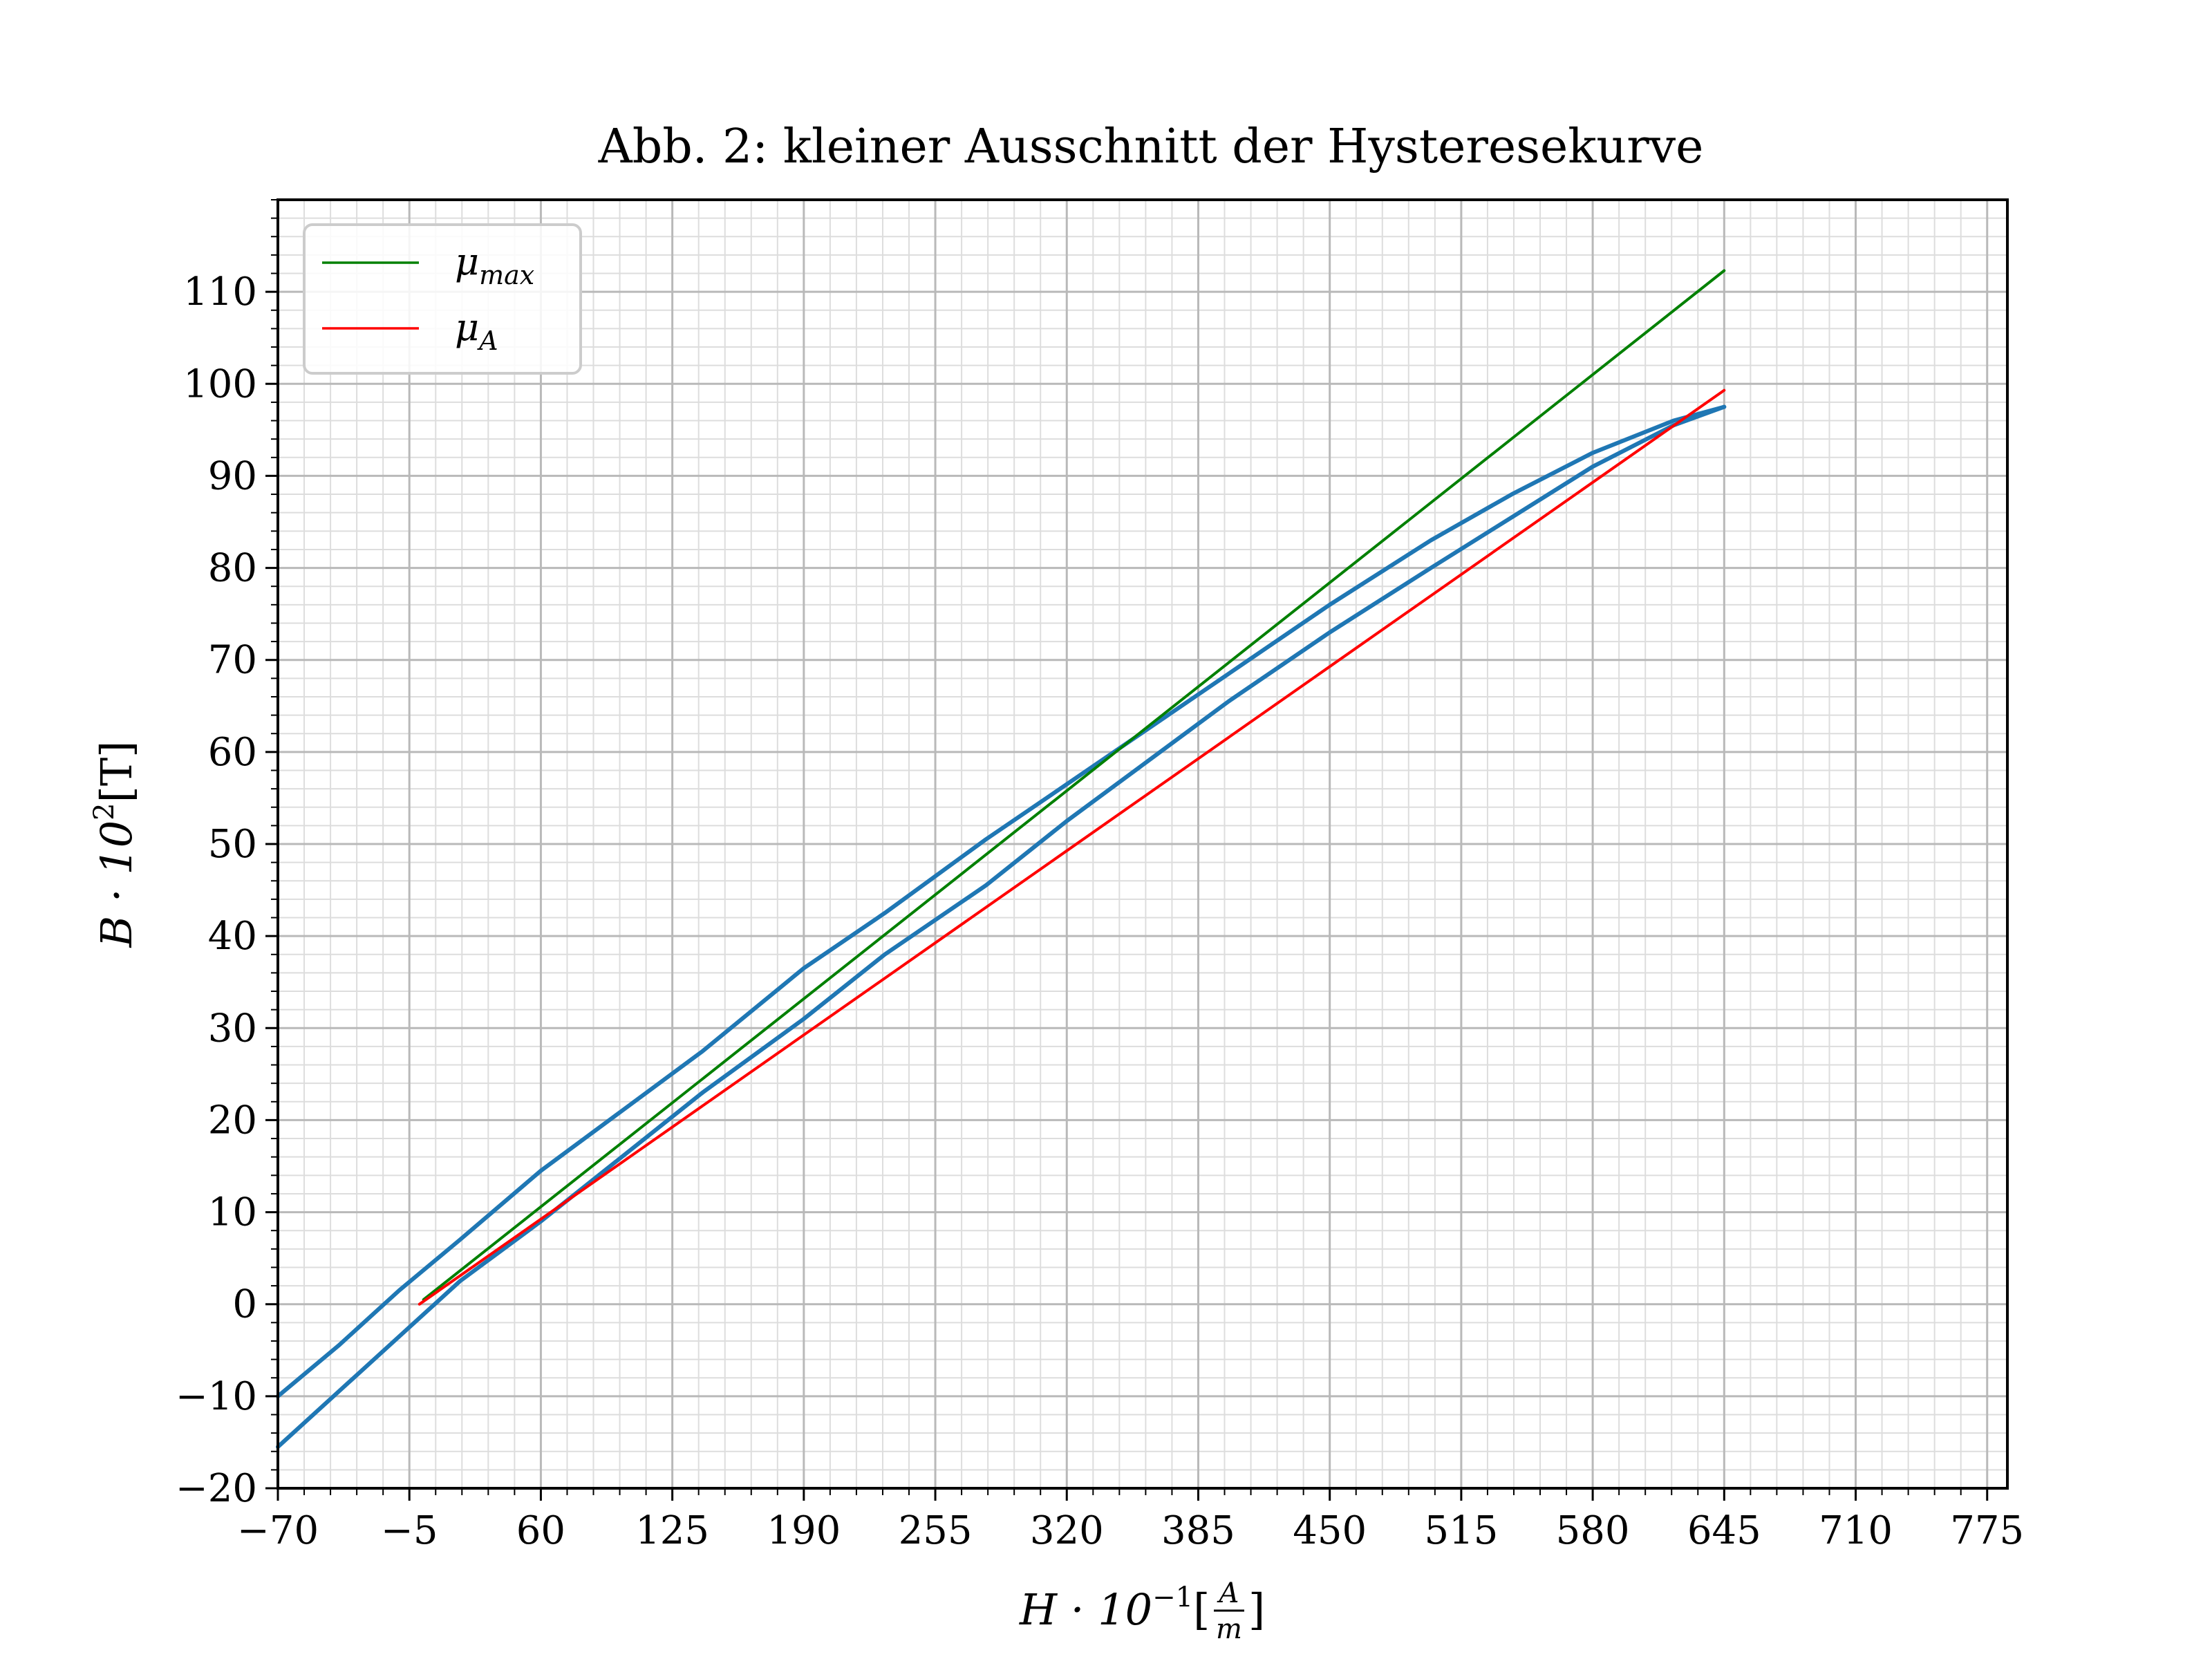 The image size is (2212, 1659). Describe the element at coordinates (232, 660) in the screenshot. I see `y-tick-label: 70` at that location.